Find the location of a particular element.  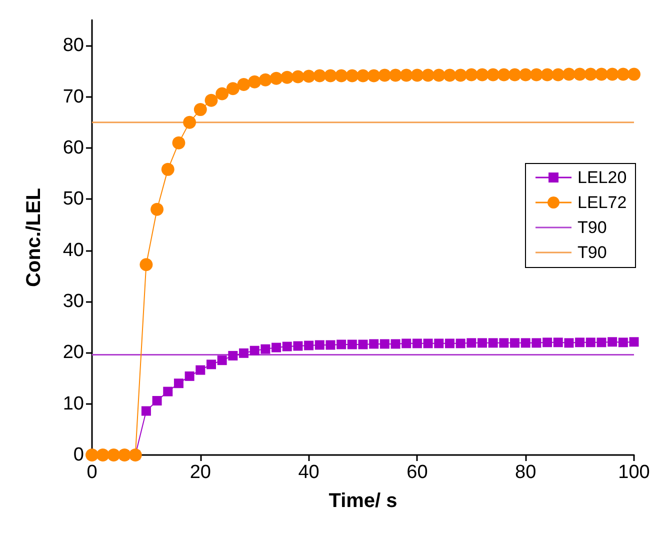

legend-label: LEL72 is located at coordinates (602, 202).